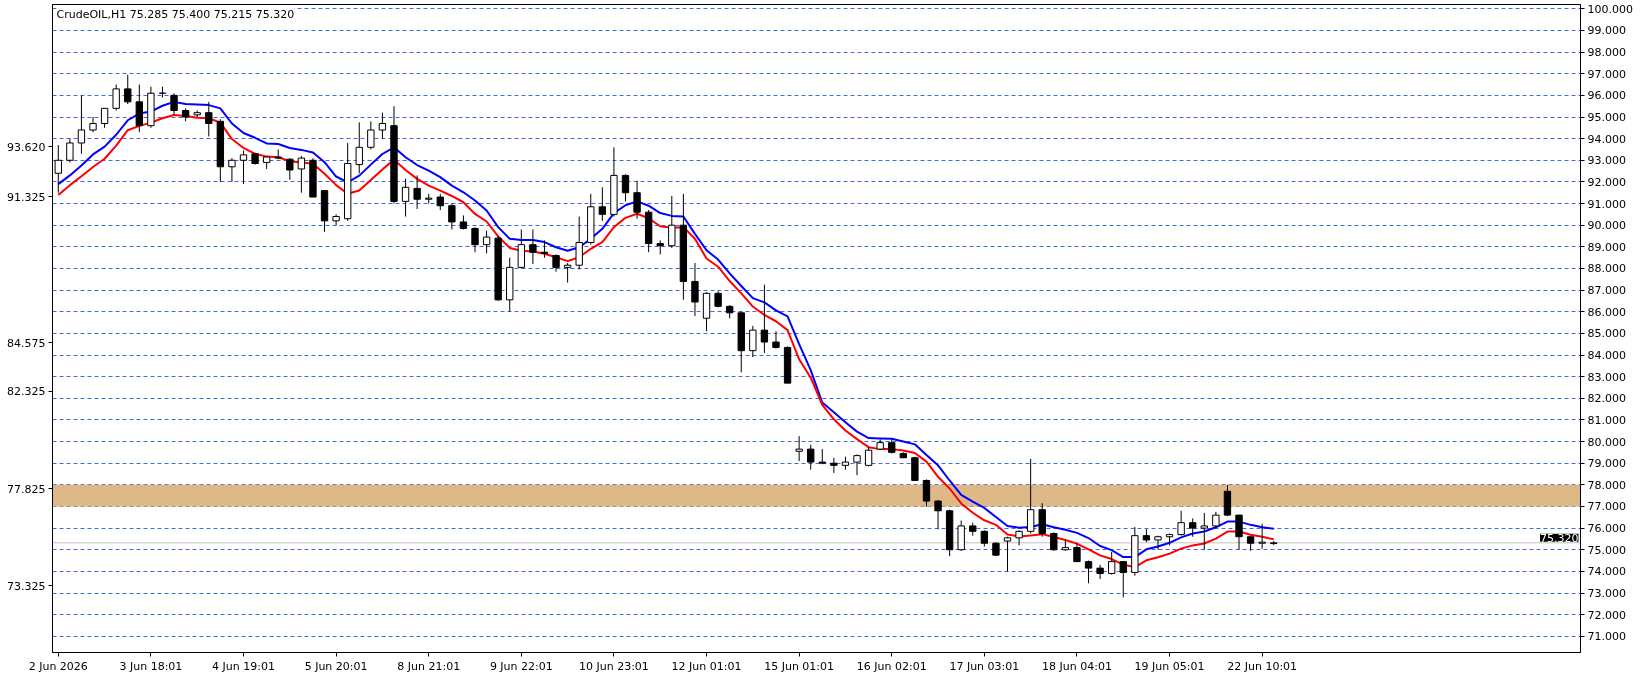 The height and width of the screenshot is (679, 1641). I want to click on y-tick-label: 90.000, so click(1606, 226).